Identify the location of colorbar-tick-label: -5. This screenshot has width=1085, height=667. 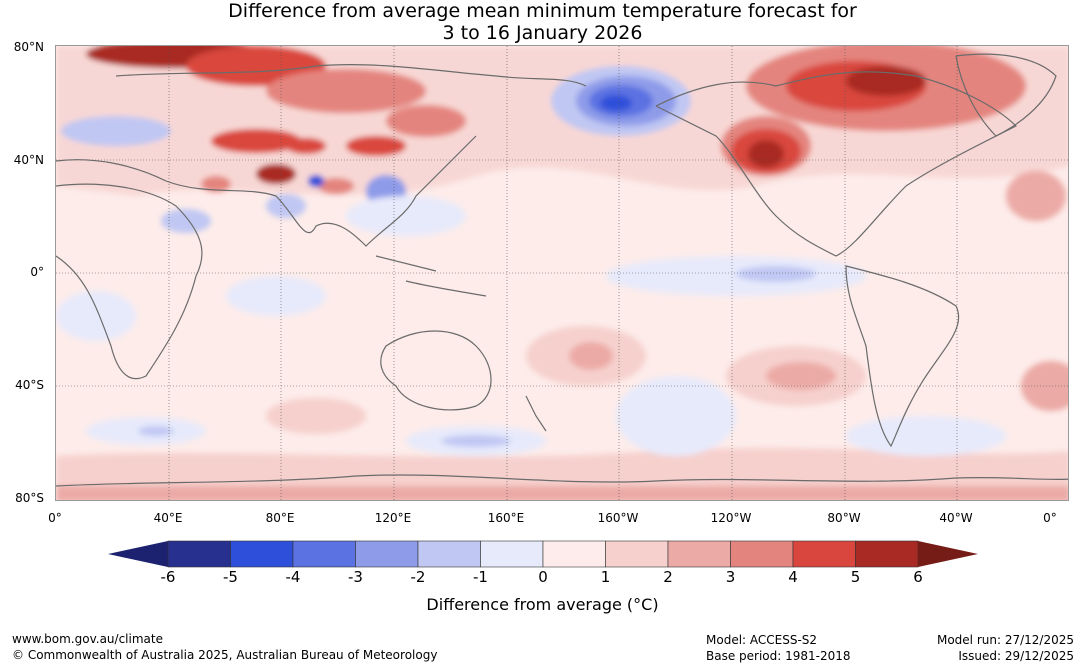
(230, 577).